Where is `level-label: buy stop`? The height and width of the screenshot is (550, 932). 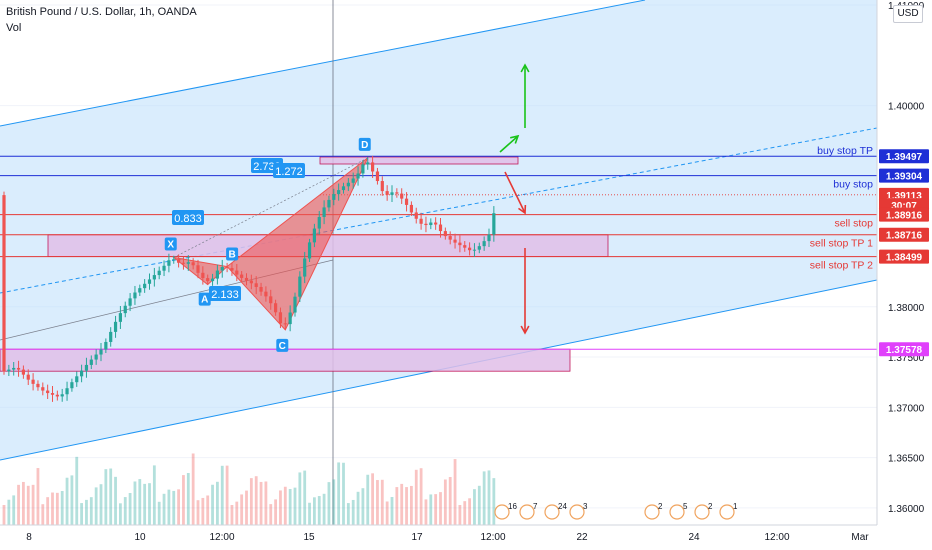
level-label: buy stop is located at coordinates (853, 185).